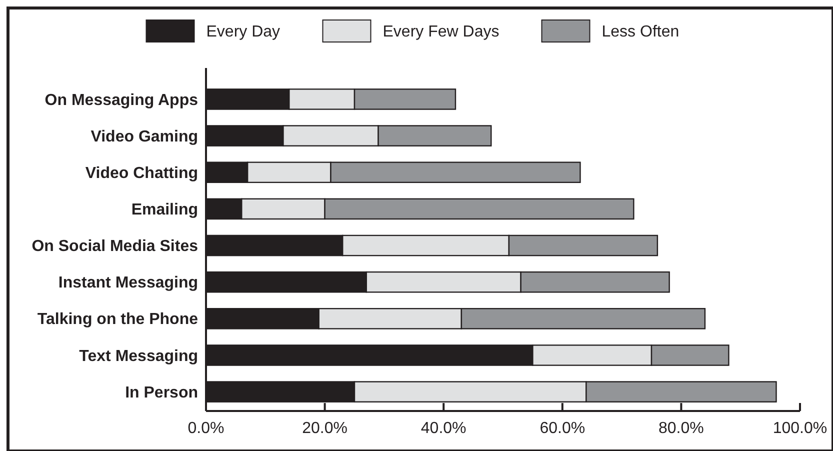 This screenshot has width=833, height=451. What do you see at coordinates (800, 428) in the screenshot?
I see `x-tick-label: 100.0%` at bounding box center [800, 428].